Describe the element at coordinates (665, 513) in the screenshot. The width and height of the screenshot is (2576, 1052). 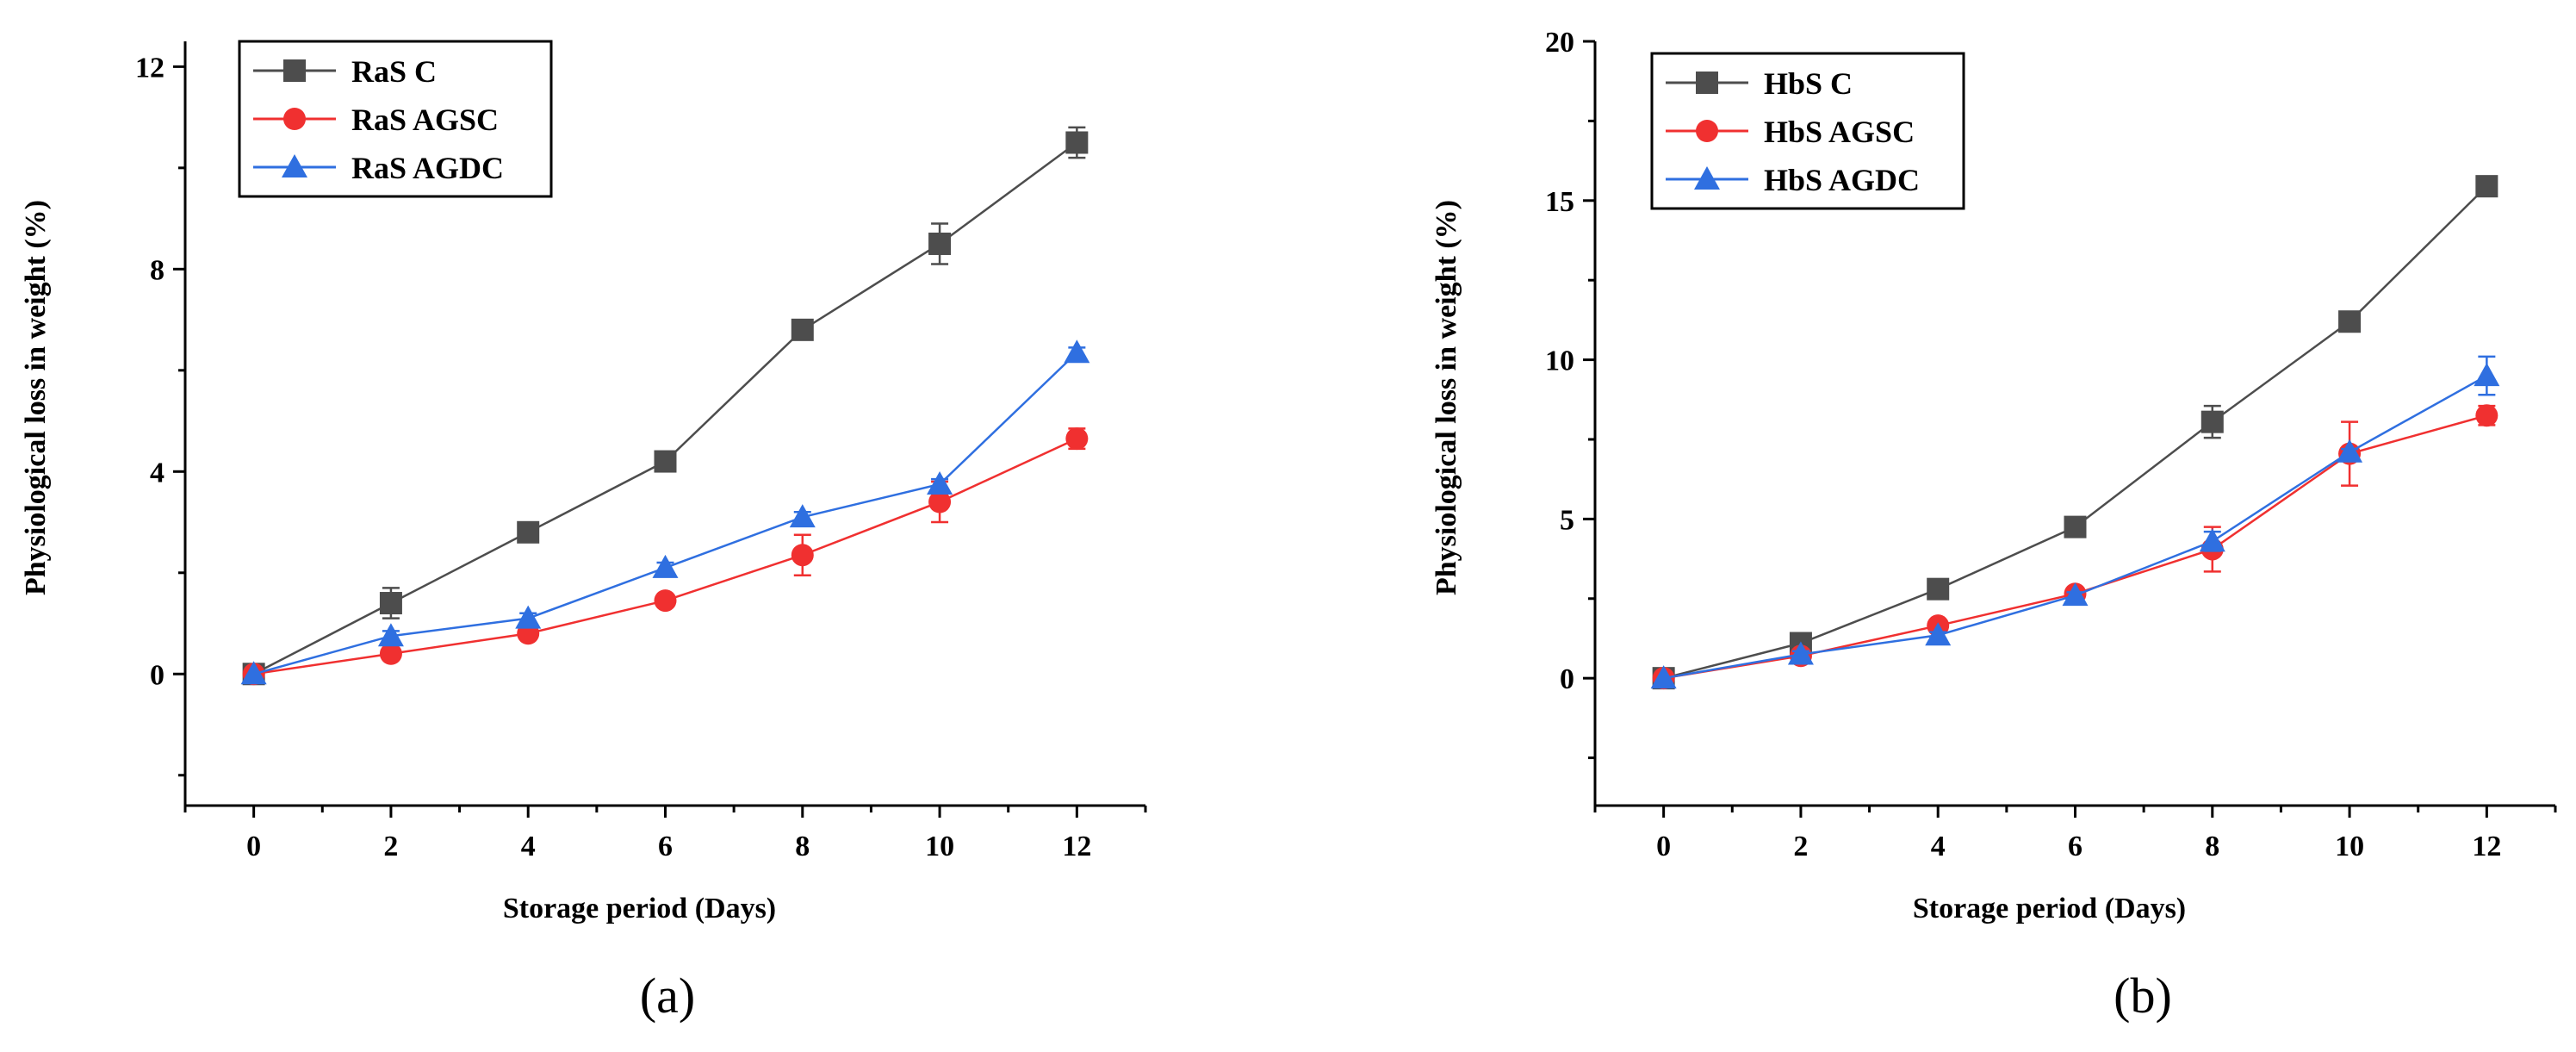
I see `series-line-ras-agdc` at that location.